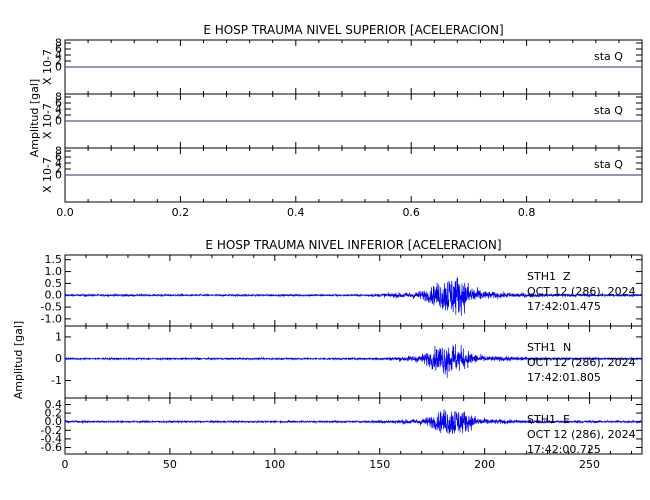  Describe the element at coordinates (18, 360) in the screenshot. I see `bottom-chart-ylabel: Amplitud [gal]` at that location.